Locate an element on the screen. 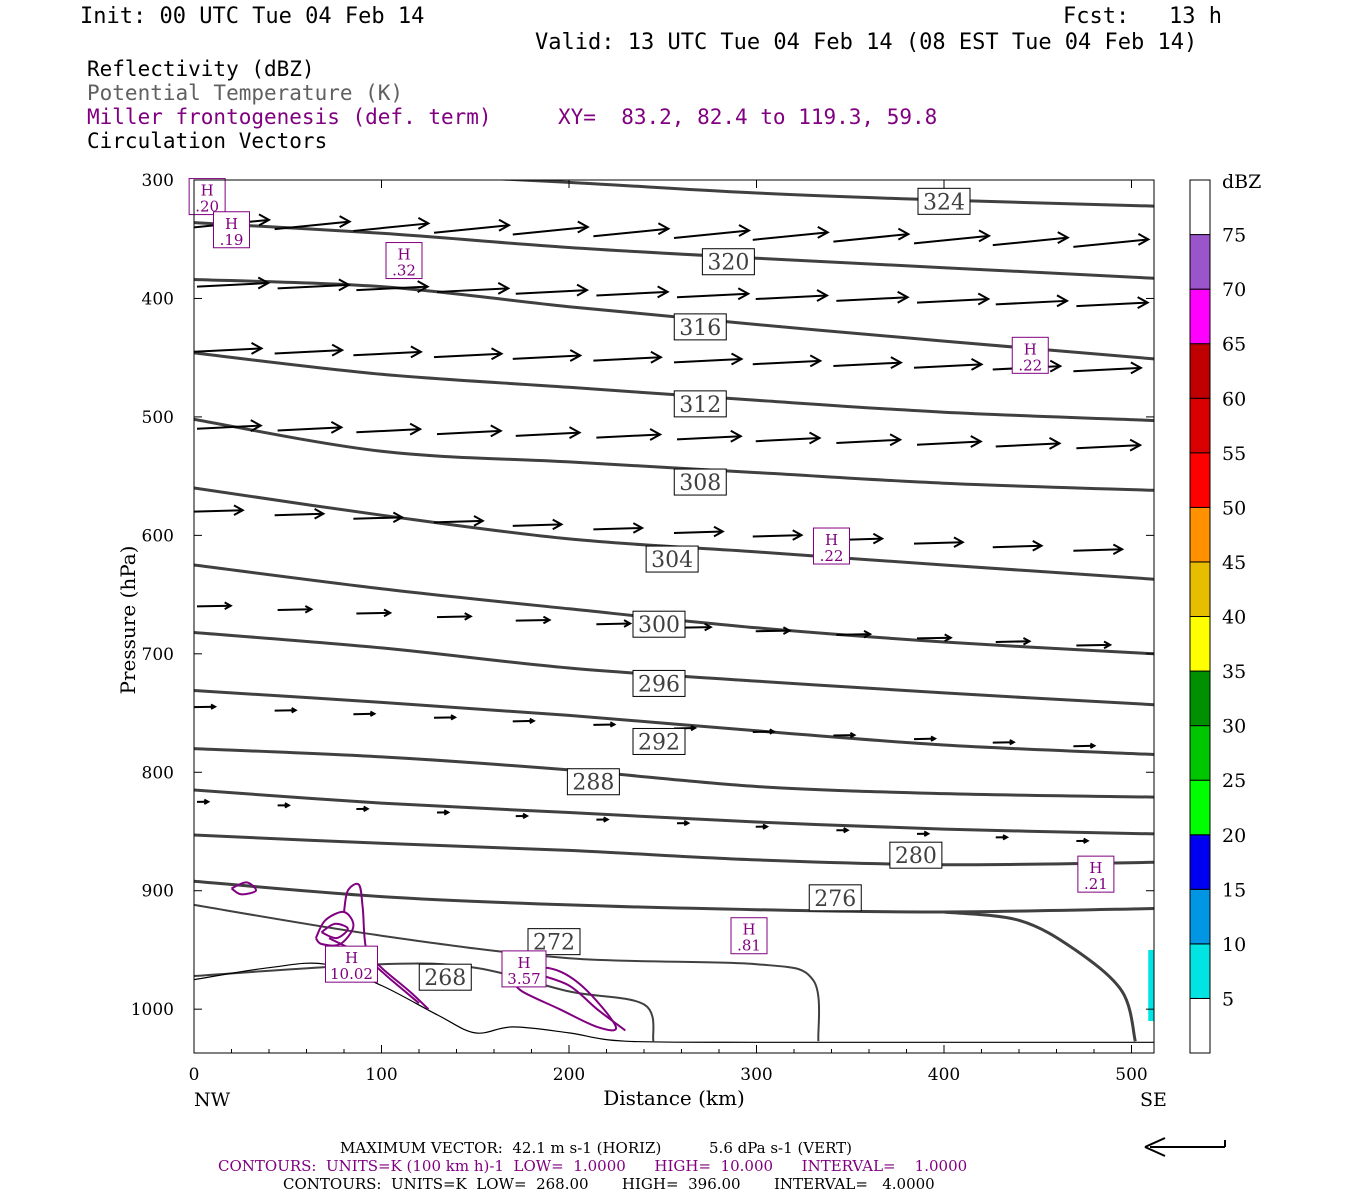  legend-theta: Potential Temperature (K) is located at coordinates (245, 93).